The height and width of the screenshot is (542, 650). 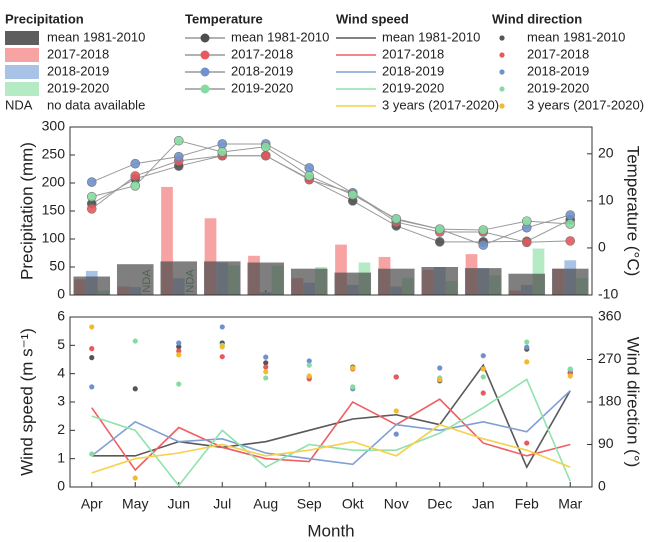 I want to click on y2-tick-label: 90, so click(x=606, y=443).